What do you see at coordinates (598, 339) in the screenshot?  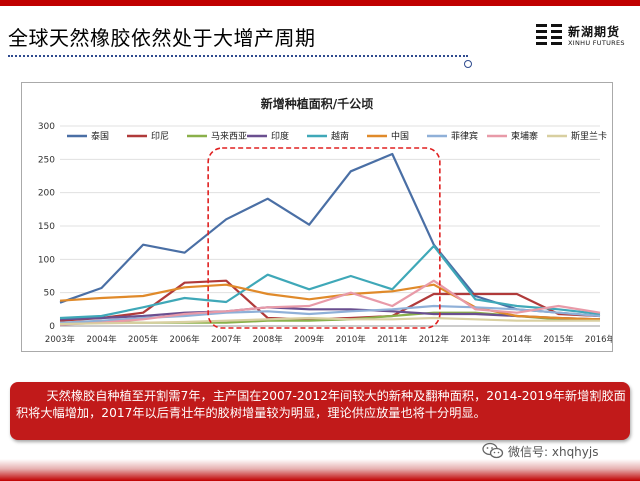 I see `x-tick-label: 2016年` at bounding box center [598, 339].